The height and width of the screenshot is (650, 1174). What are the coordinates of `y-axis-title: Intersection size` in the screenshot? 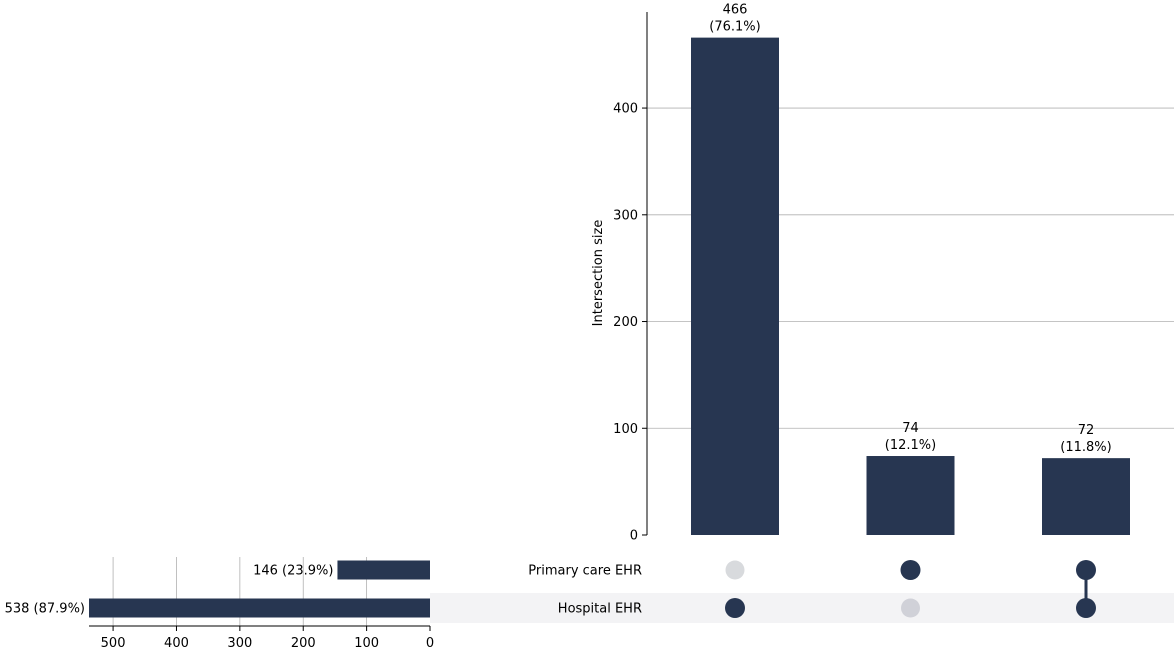 It's located at (598, 273).